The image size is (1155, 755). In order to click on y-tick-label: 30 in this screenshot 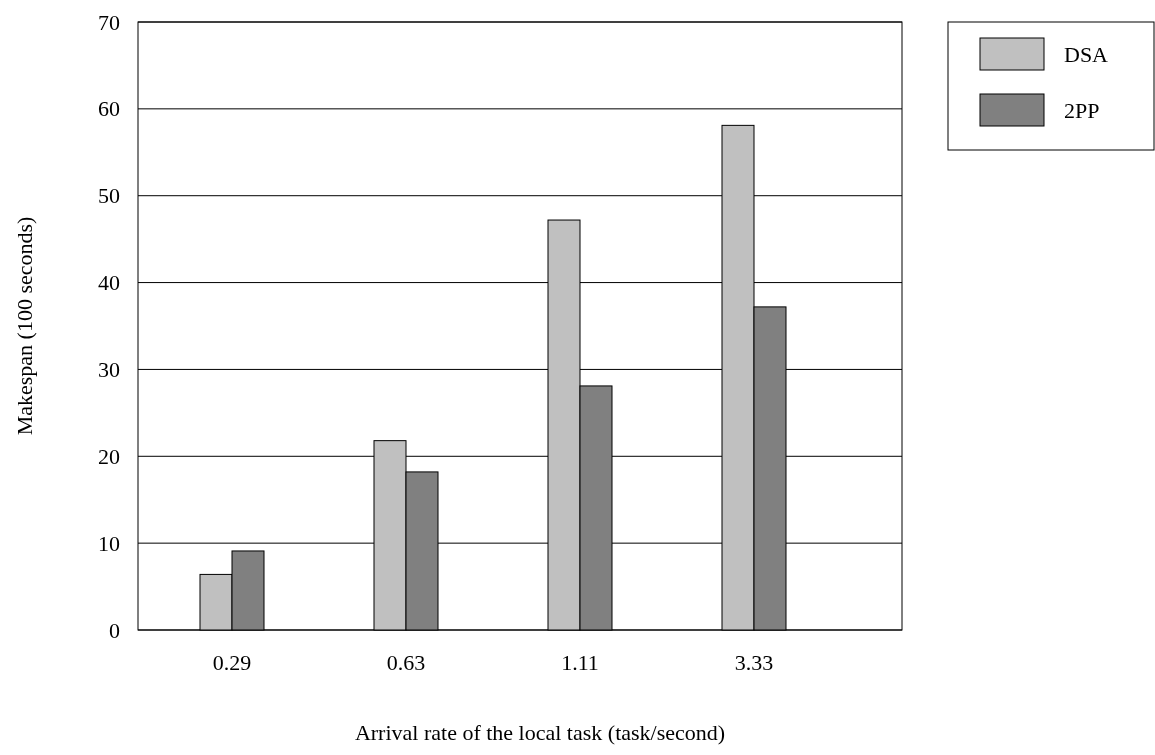, I will do `click(109, 369)`.